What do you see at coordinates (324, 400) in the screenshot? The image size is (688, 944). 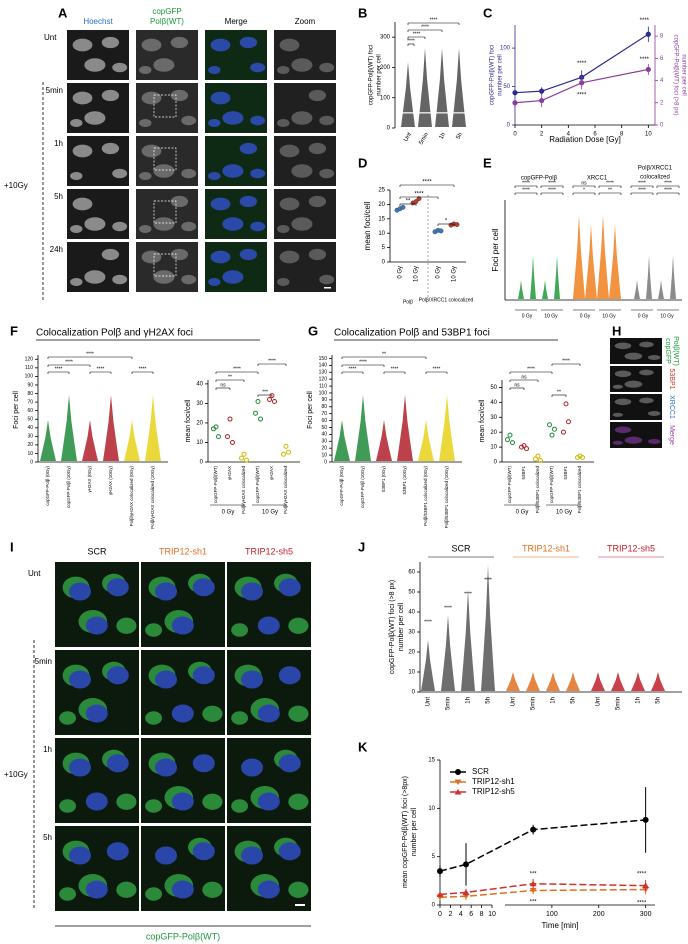 I see `y-tick-label: 90` at bounding box center [324, 400].